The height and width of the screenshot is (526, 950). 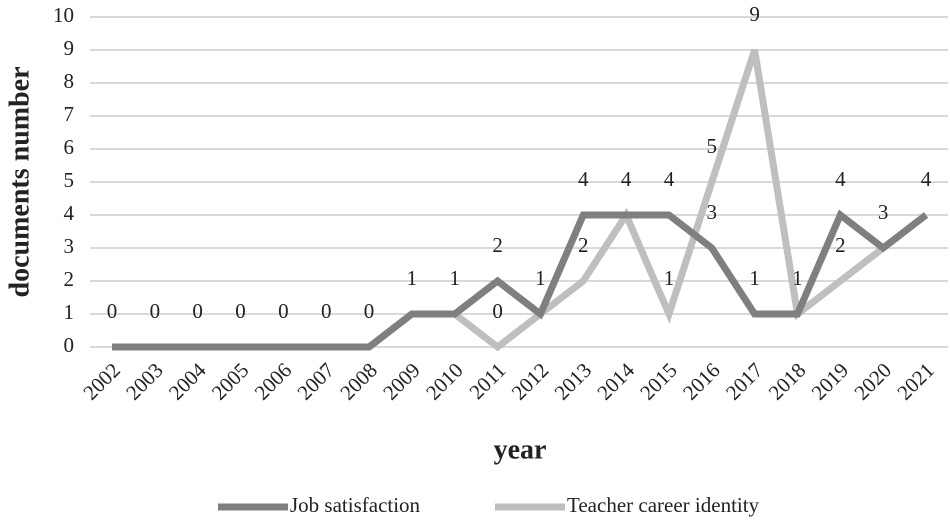 What do you see at coordinates (69, 114) in the screenshot?
I see `y-tick-label: 7` at bounding box center [69, 114].